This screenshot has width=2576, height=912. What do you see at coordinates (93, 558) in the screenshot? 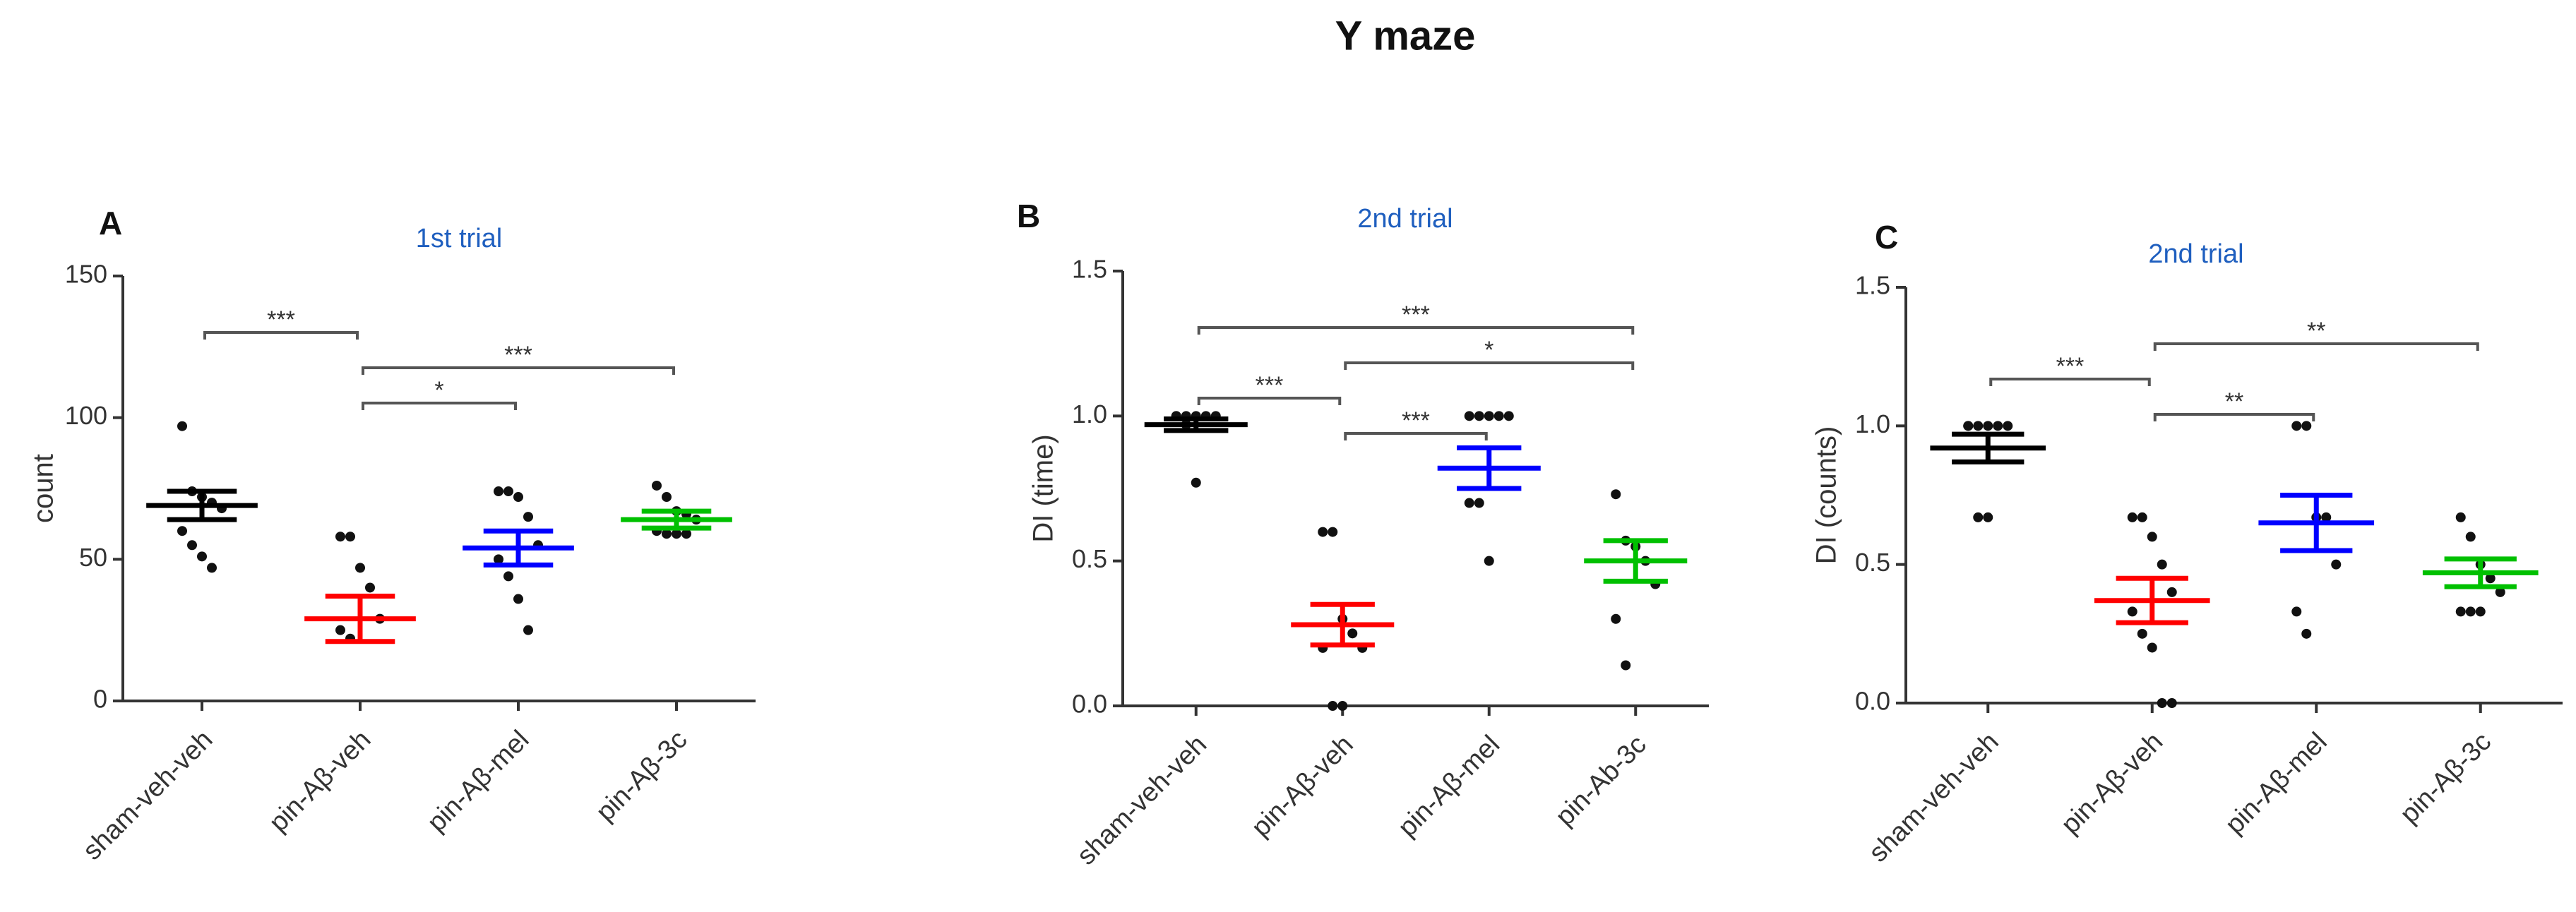
I see `y-tick-label: 50` at bounding box center [93, 558].